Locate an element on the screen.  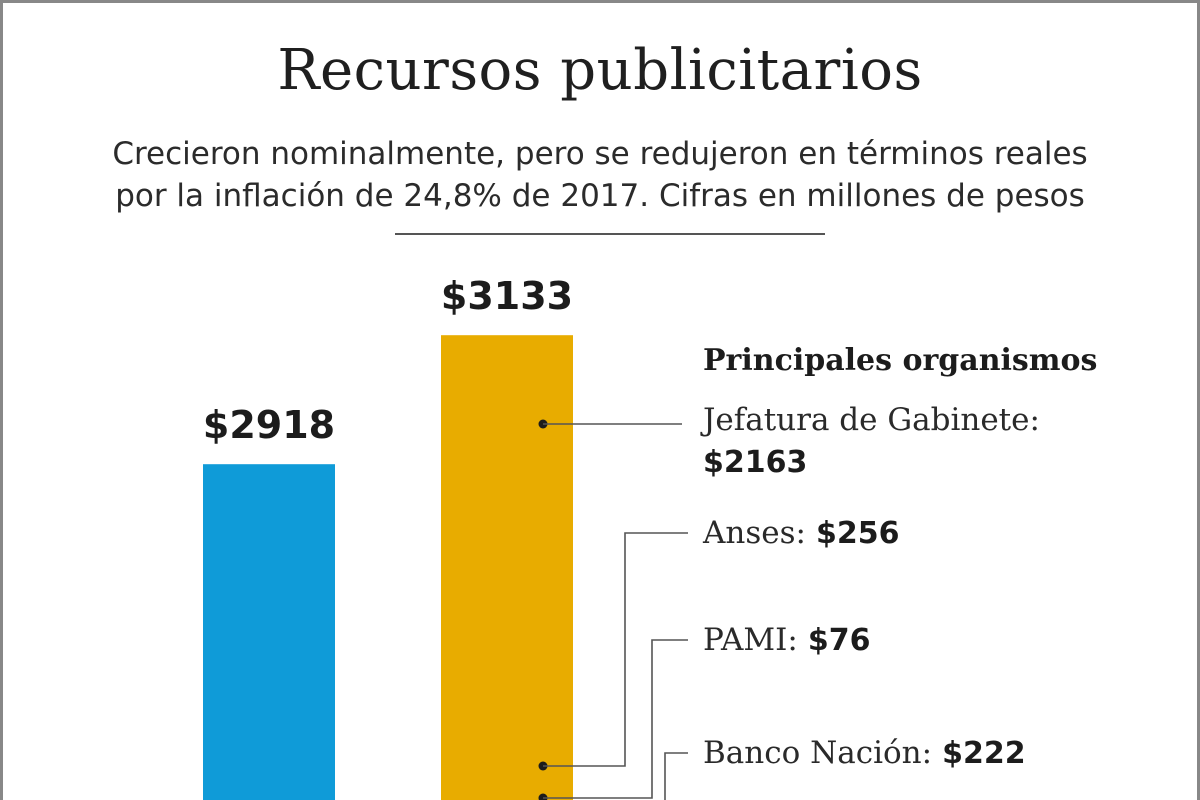
title-divider is located at coordinates (610, 234).